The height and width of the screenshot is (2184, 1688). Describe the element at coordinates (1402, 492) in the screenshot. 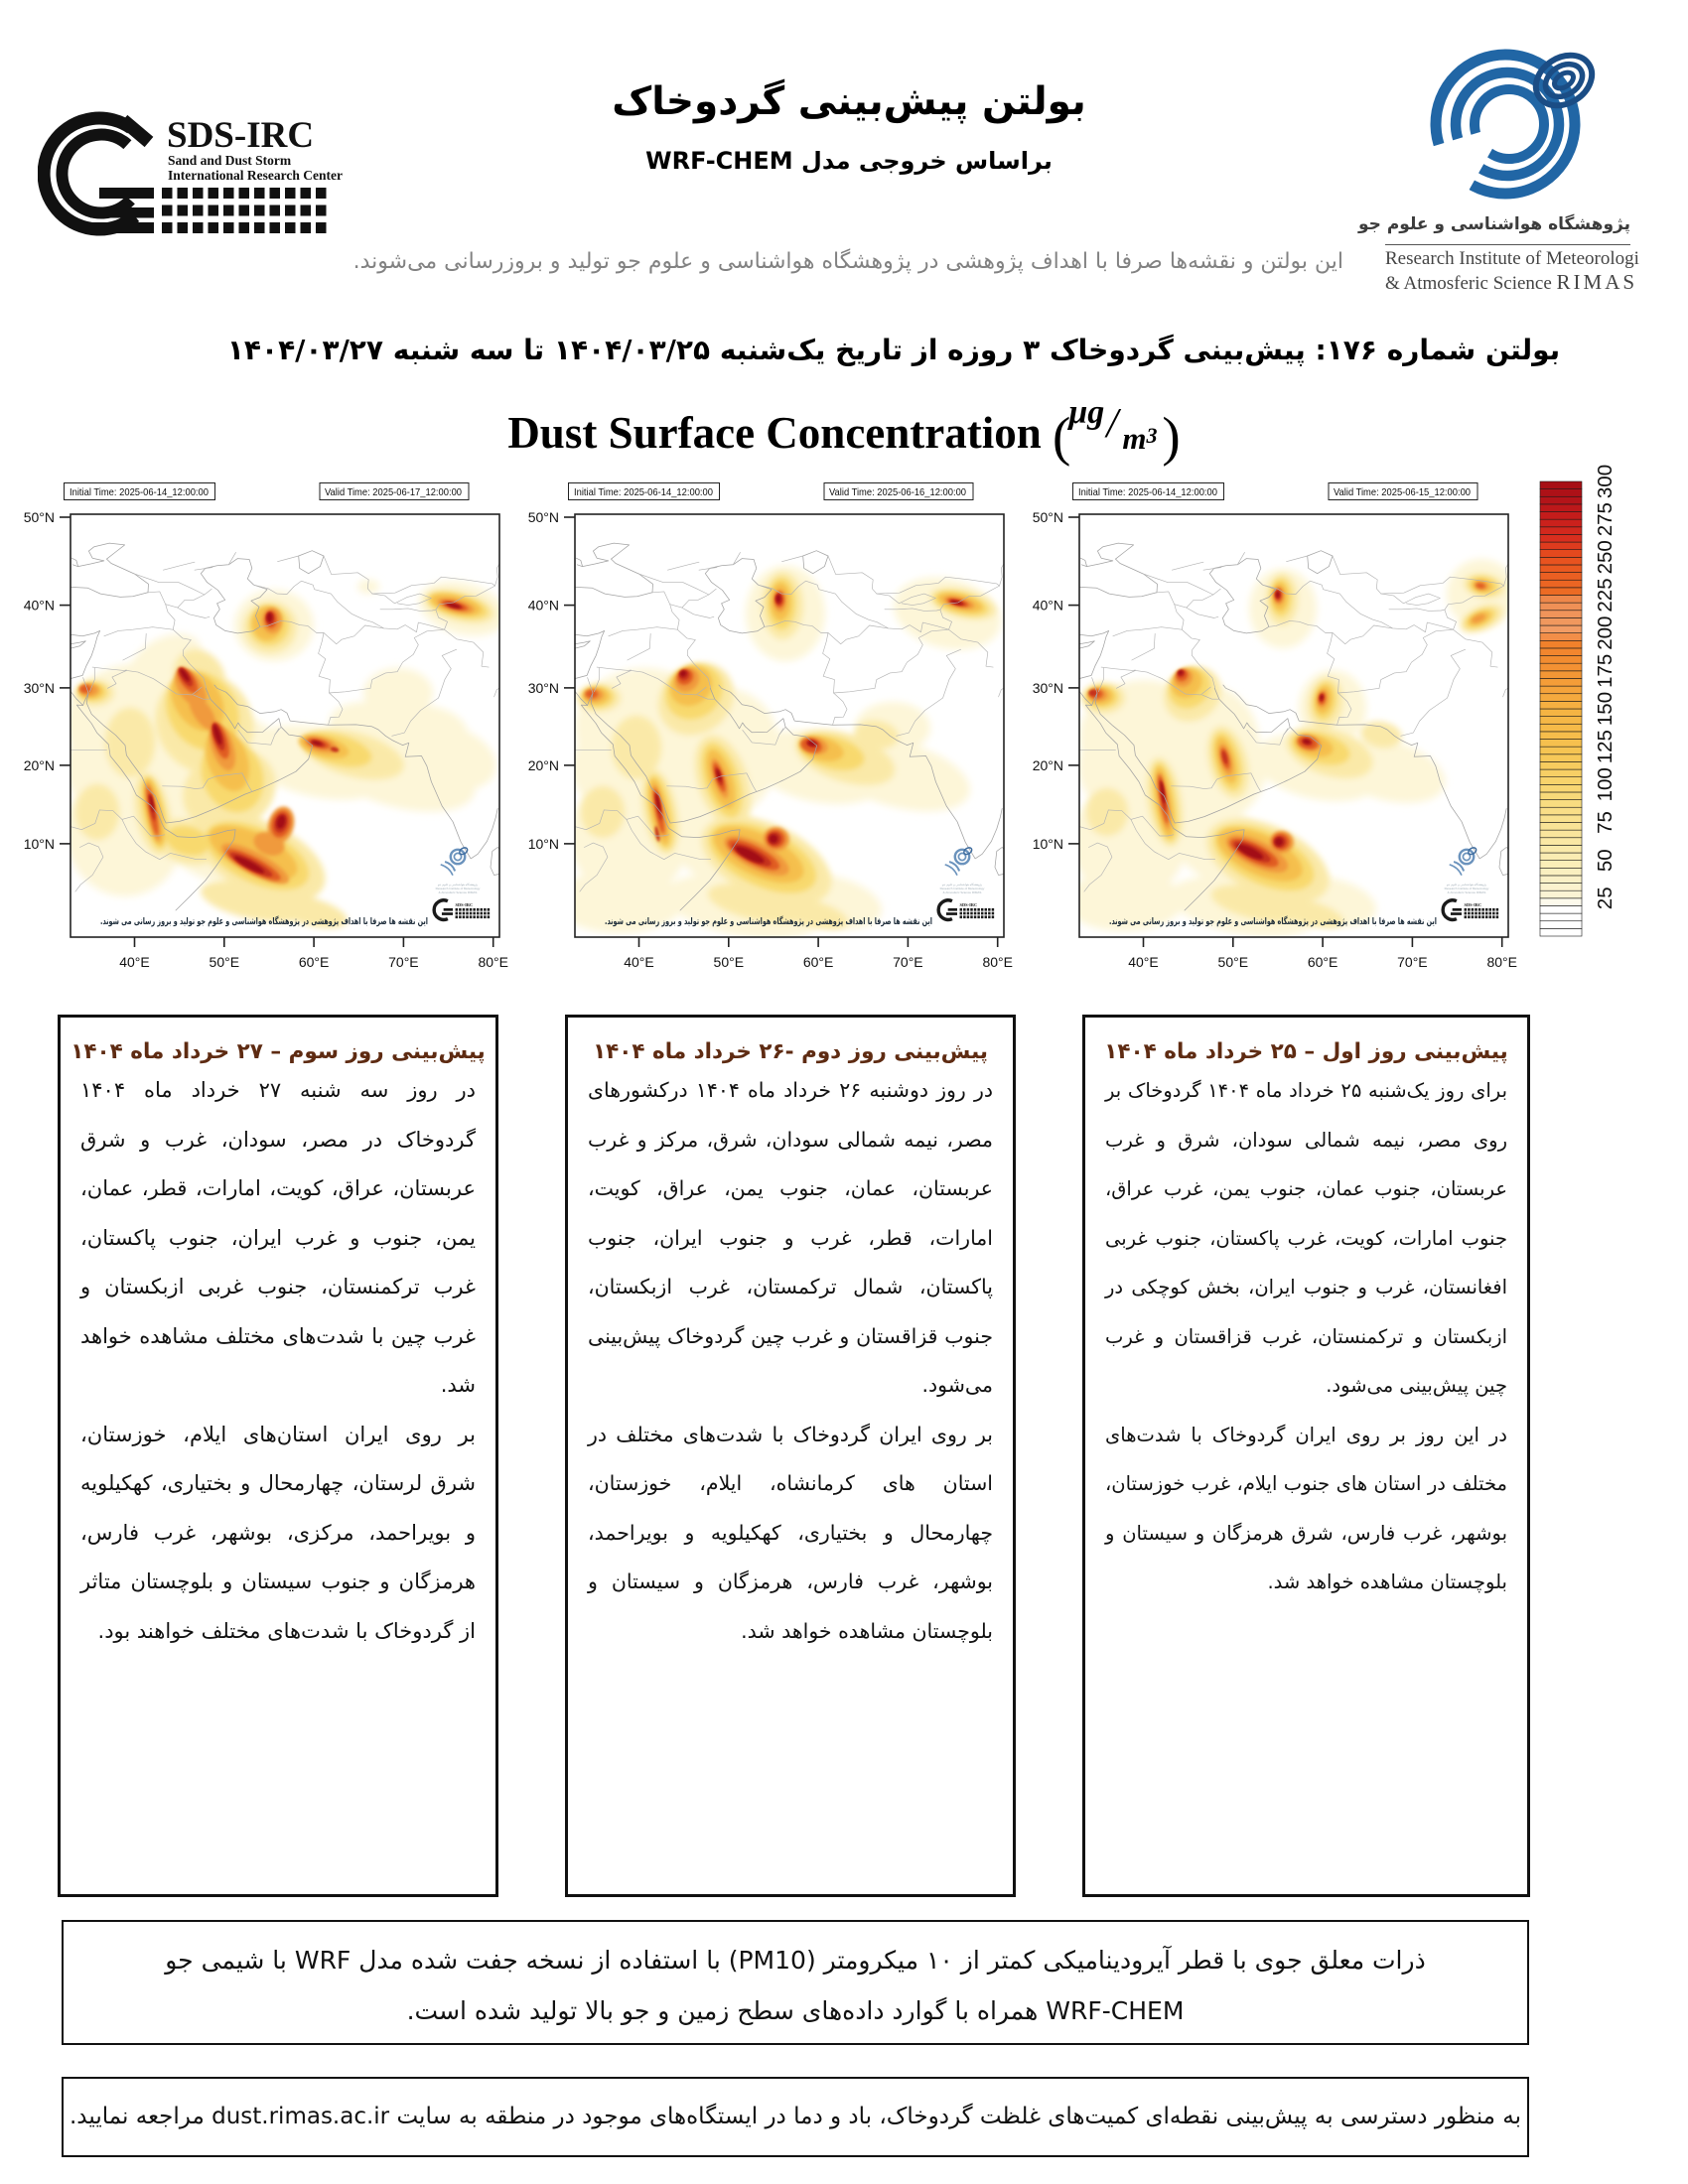

I see `svg-text:Valid Time: 2025-06-15_12:00:0: Valid Time: 2025-06-15_12:00:00` at that location.